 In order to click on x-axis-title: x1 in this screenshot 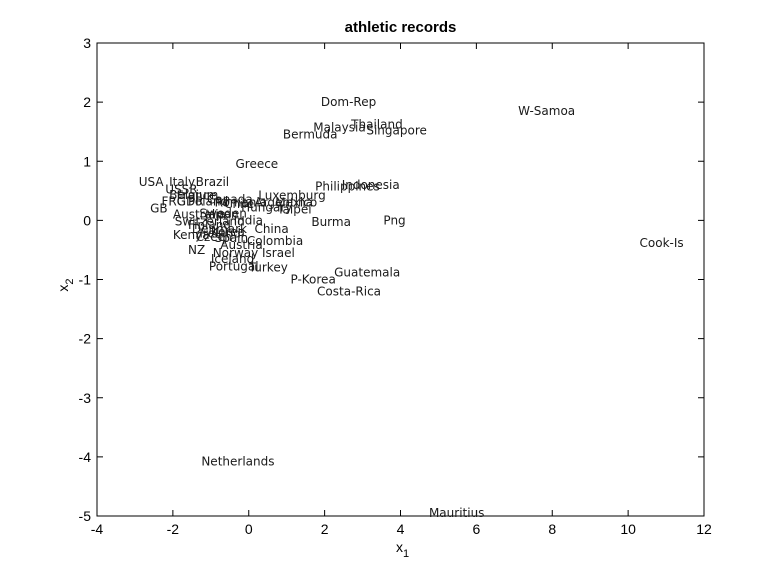, I will do `click(402, 549)`.